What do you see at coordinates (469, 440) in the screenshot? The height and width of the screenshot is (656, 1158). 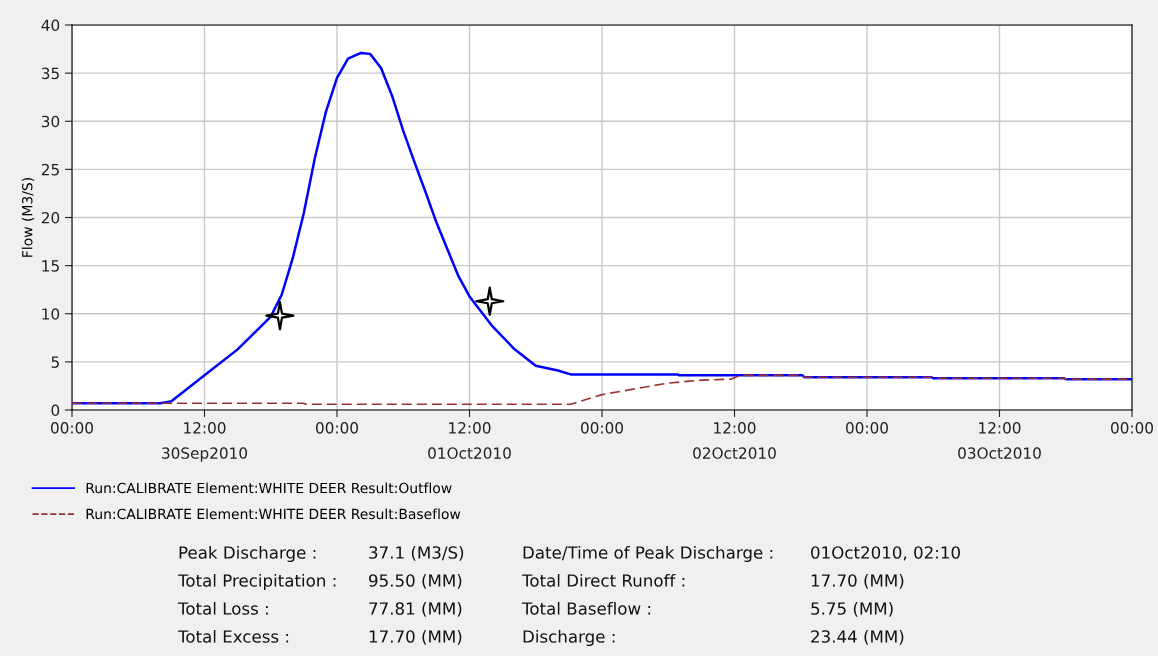 I see `x-tick-label: 12:00 01Oct2010` at bounding box center [469, 440].